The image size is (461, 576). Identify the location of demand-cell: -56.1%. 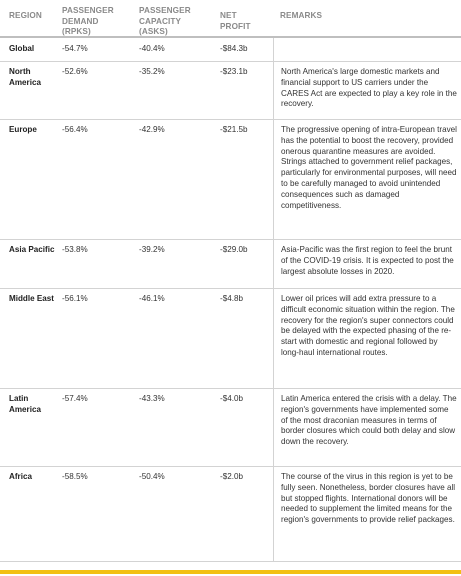
(75, 298).